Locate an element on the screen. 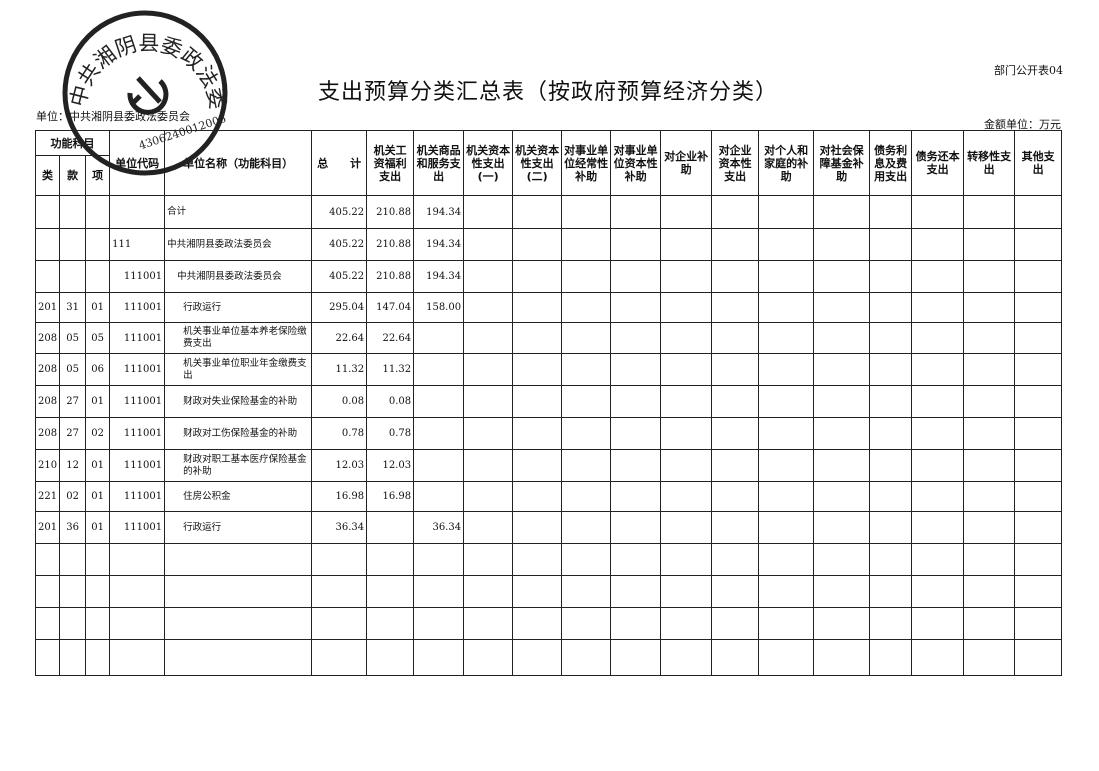 Image resolution: width=1099 pixels, height=771 pixels. cell-wage: 11.32 is located at coordinates (390, 369).